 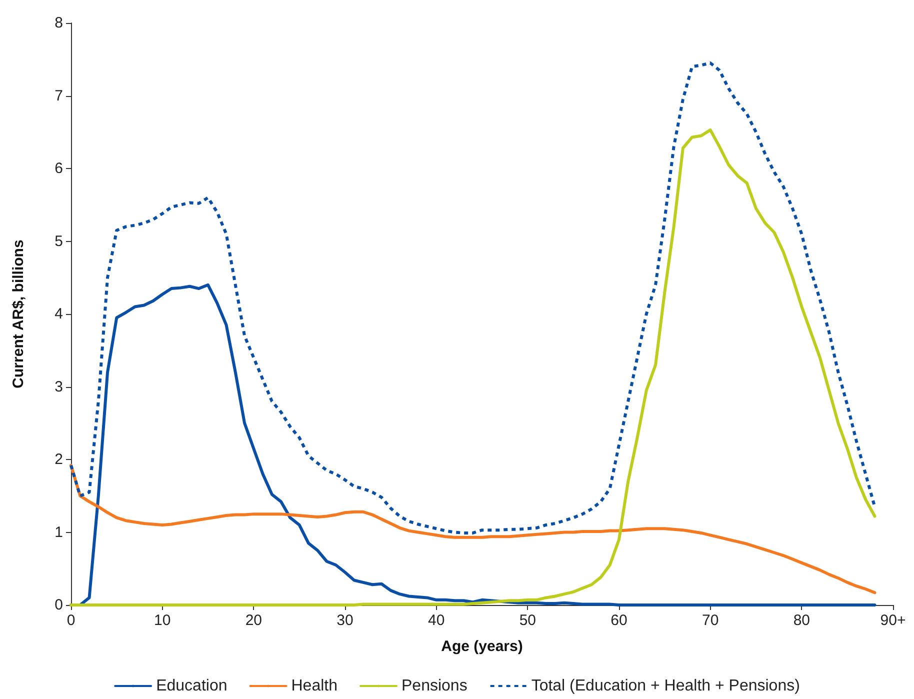 I want to click on legend-label: Total (Education + Health + Pensions), so click(x=665, y=686).